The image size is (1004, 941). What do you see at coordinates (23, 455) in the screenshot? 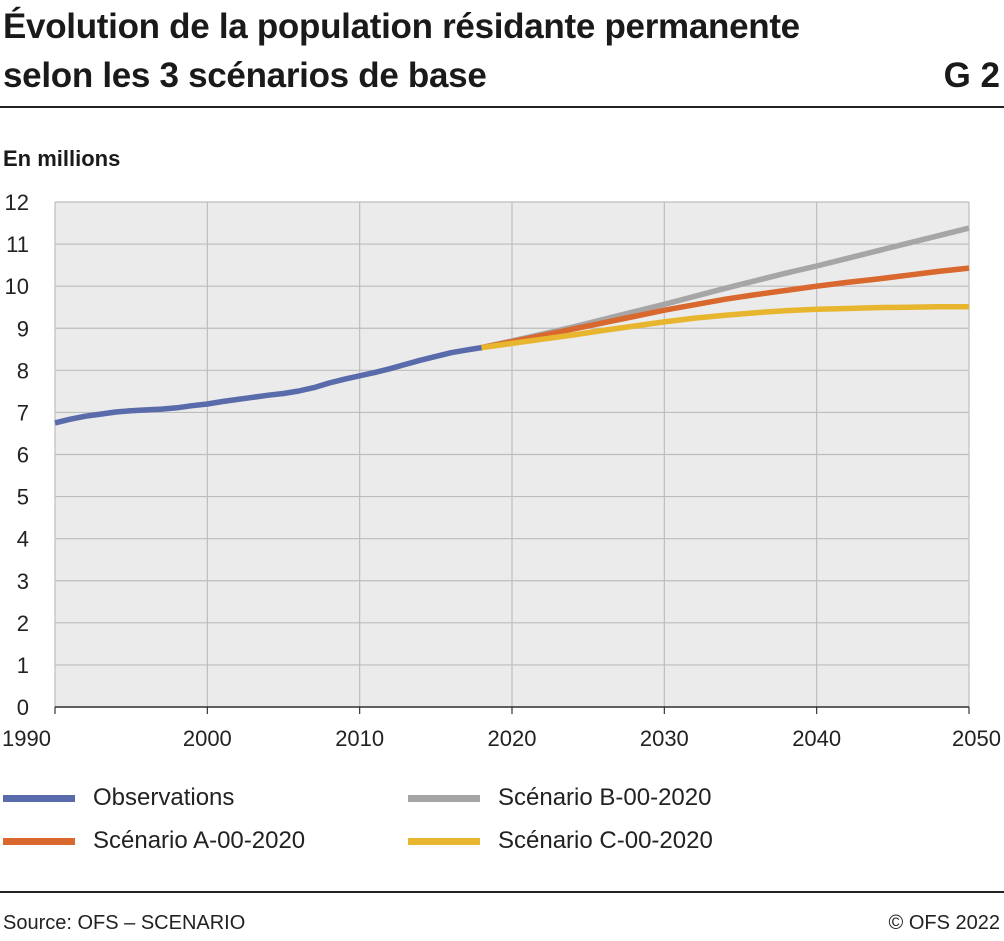
I see `y-tick-label-6: 6` at bounding box center [23, 455].